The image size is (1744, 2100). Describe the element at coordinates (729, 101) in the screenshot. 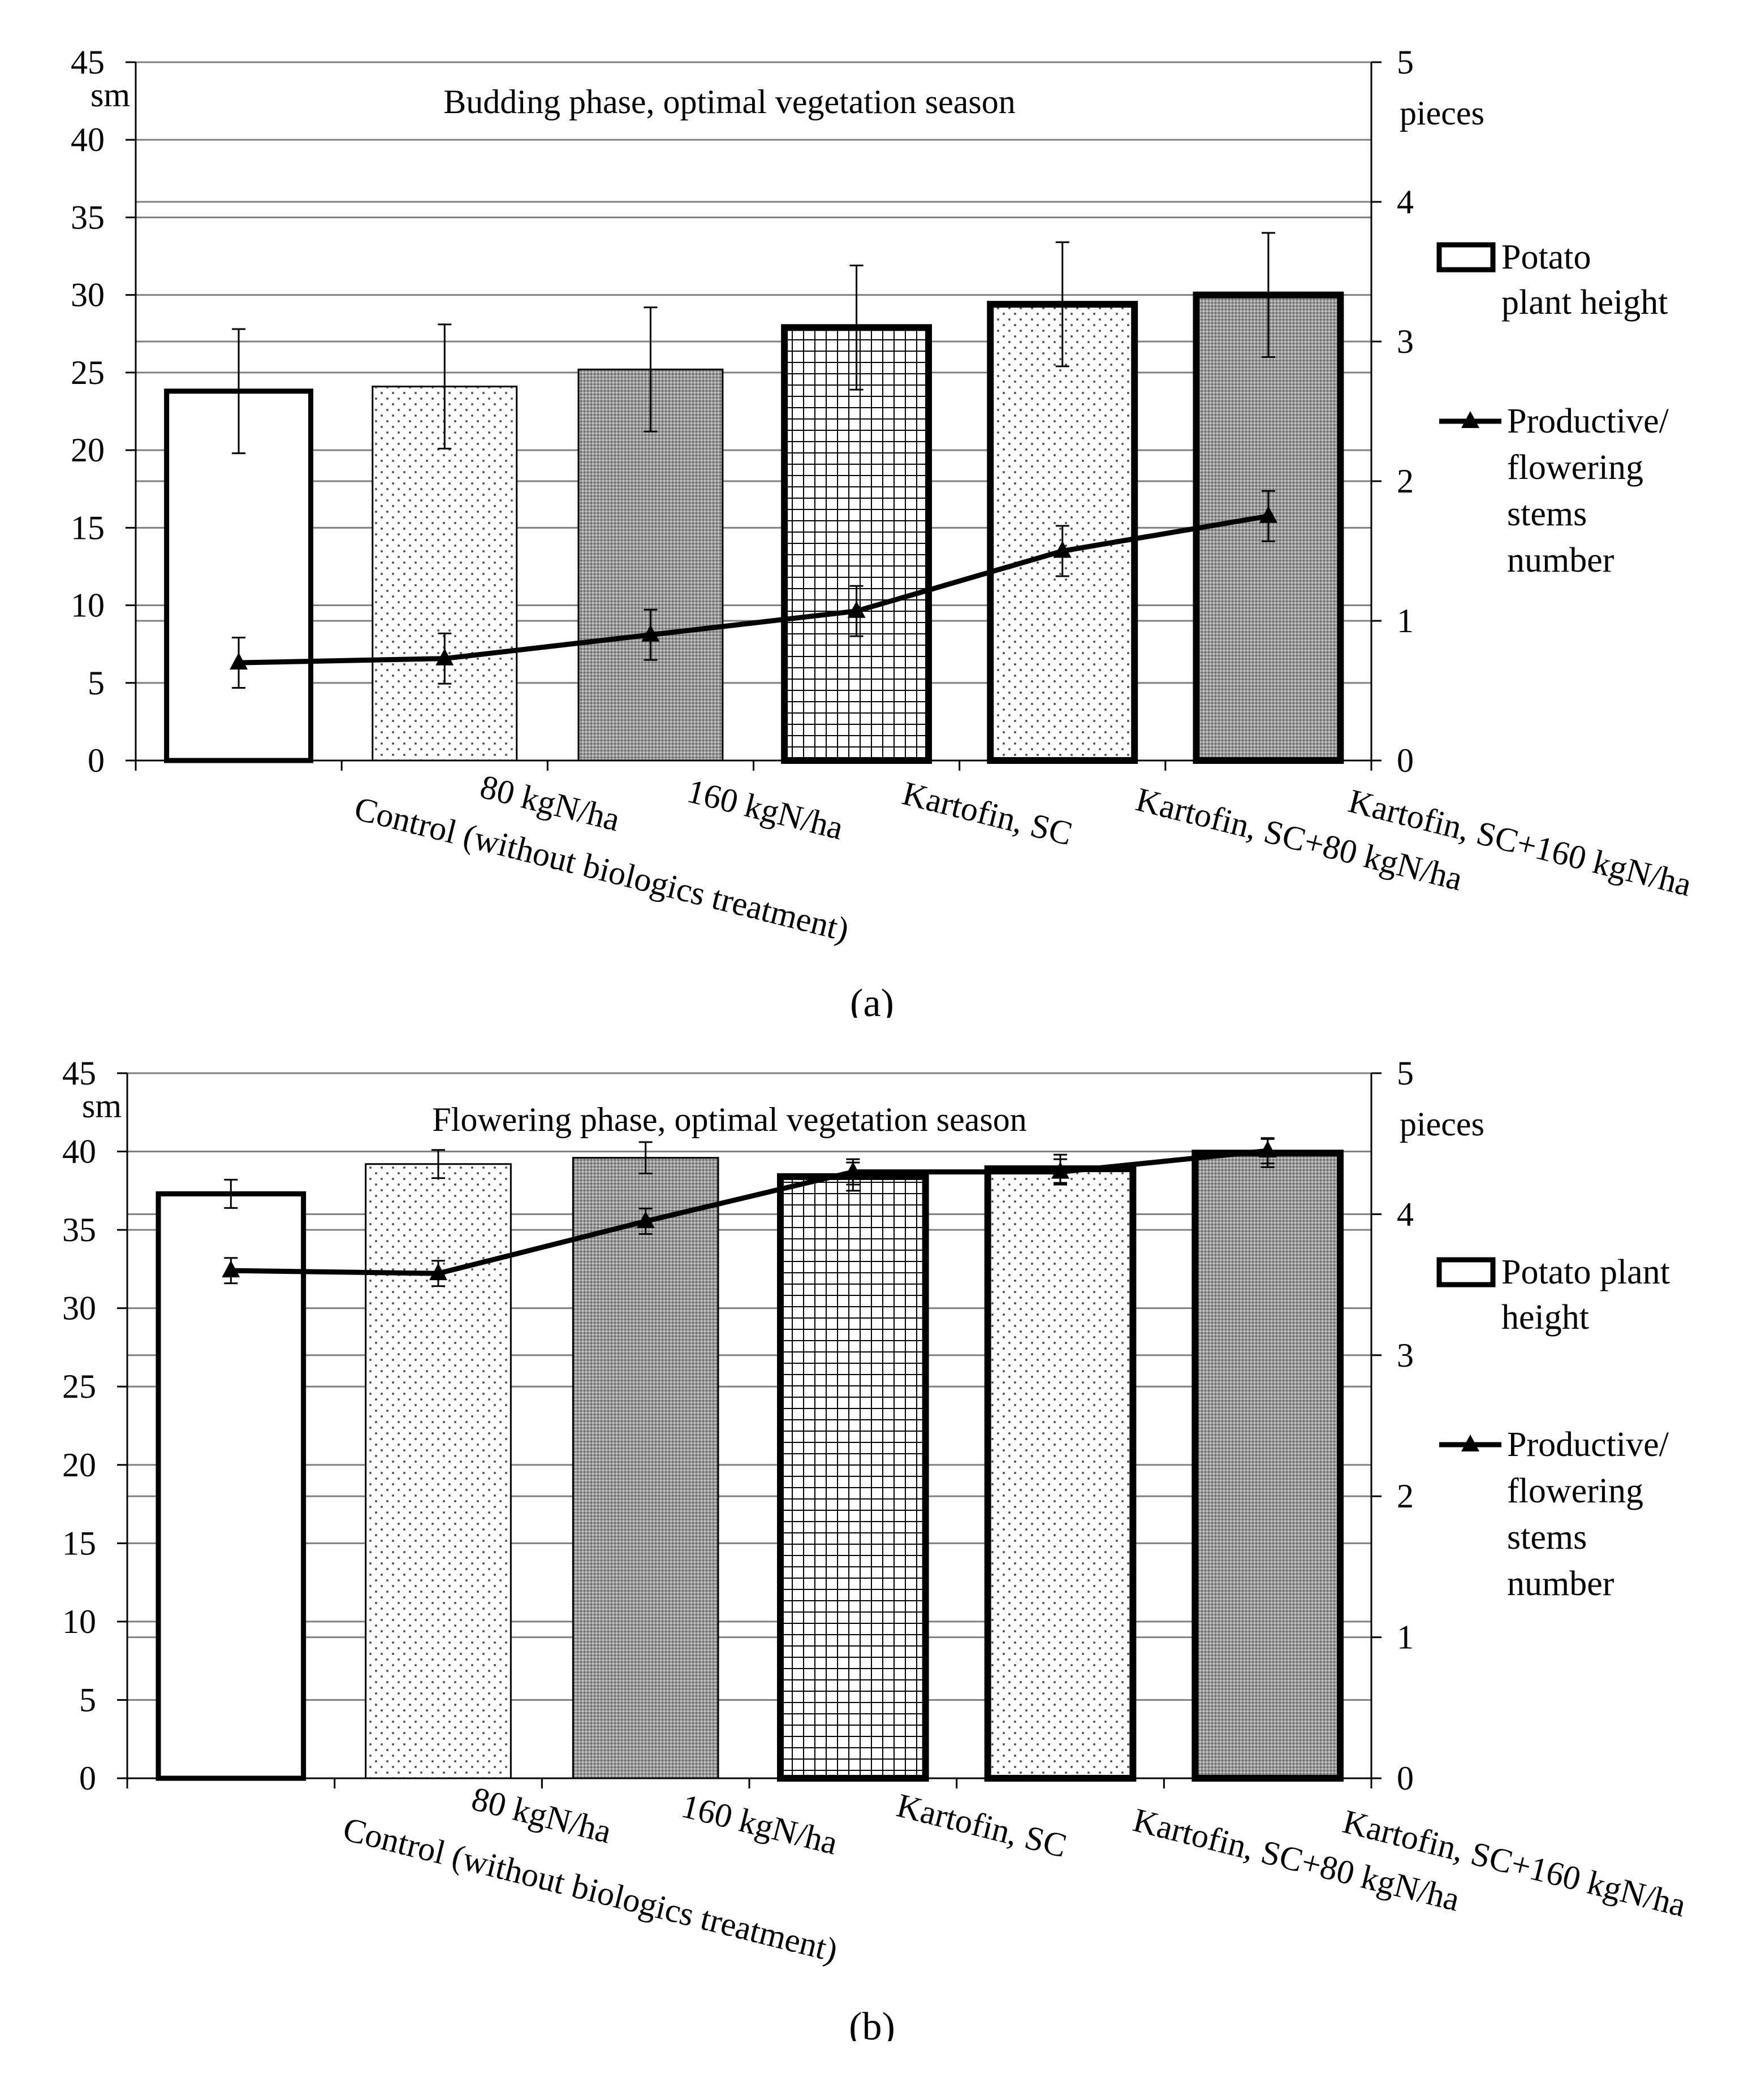

I see `chart-title: Budding phase, optimal vegetation season` at that location.